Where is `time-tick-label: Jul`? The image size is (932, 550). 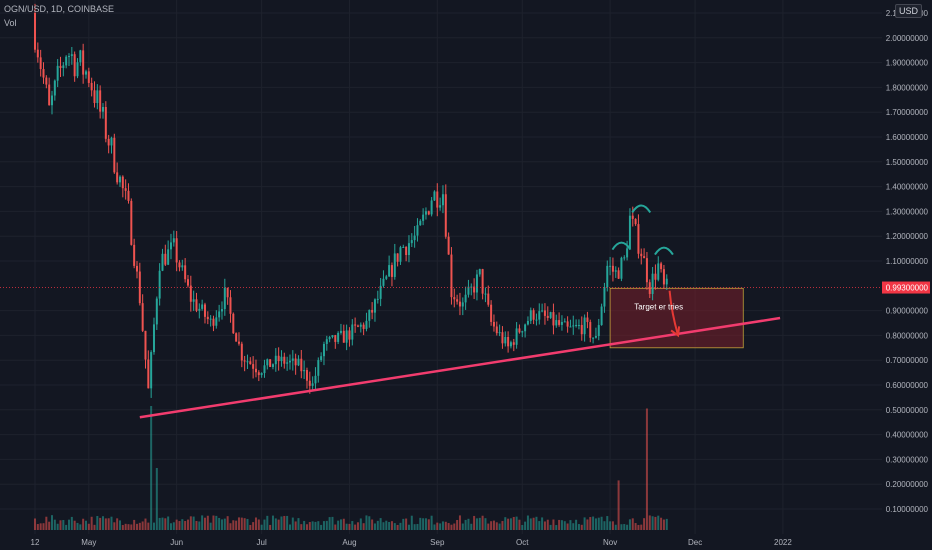
time-tick-label: Jul is located at coordinates (262, 542).